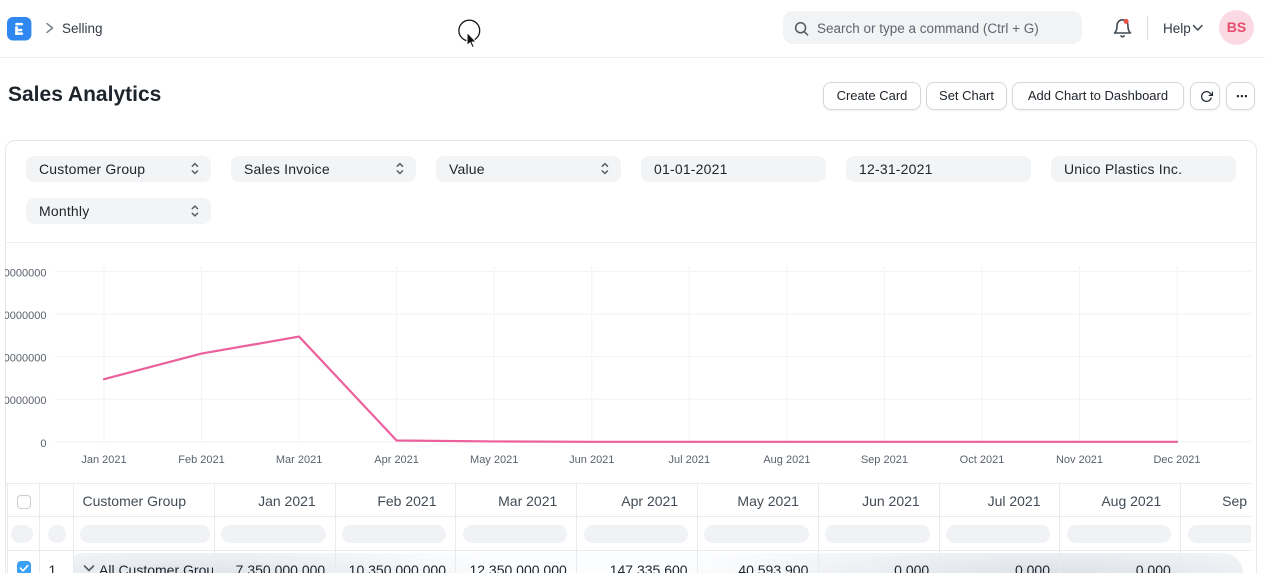 This screenshot has height=573, width=1265. What do you see at coordinates (1079, 460) in the screenshot?
I see `svg-text: Nov 2021` at bounding box center [1079, 460].